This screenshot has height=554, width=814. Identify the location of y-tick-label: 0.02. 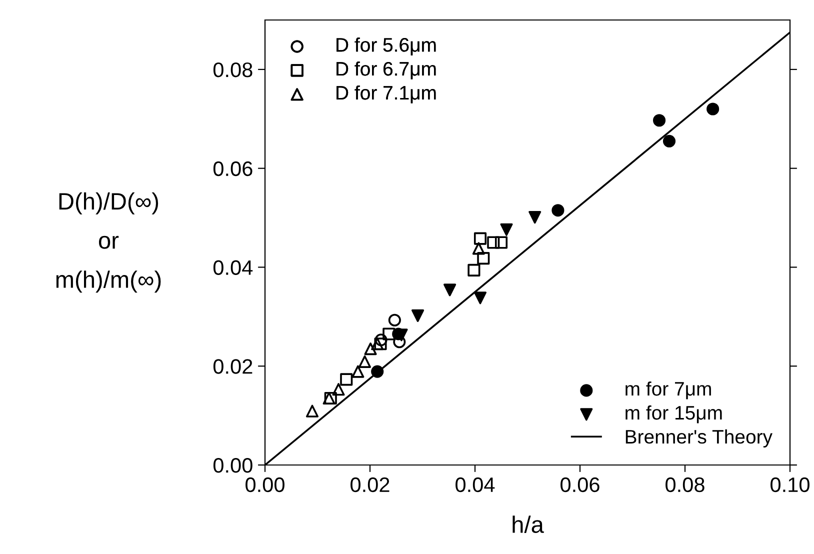
(232, 366).